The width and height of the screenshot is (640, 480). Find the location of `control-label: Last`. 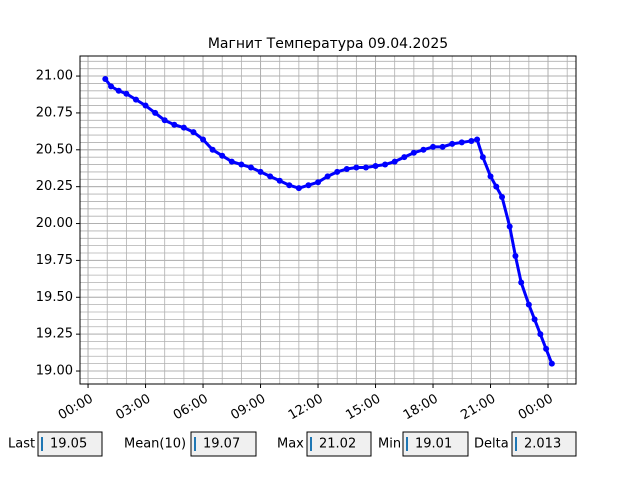

control-label: Last is located at coordinates (21, 444).